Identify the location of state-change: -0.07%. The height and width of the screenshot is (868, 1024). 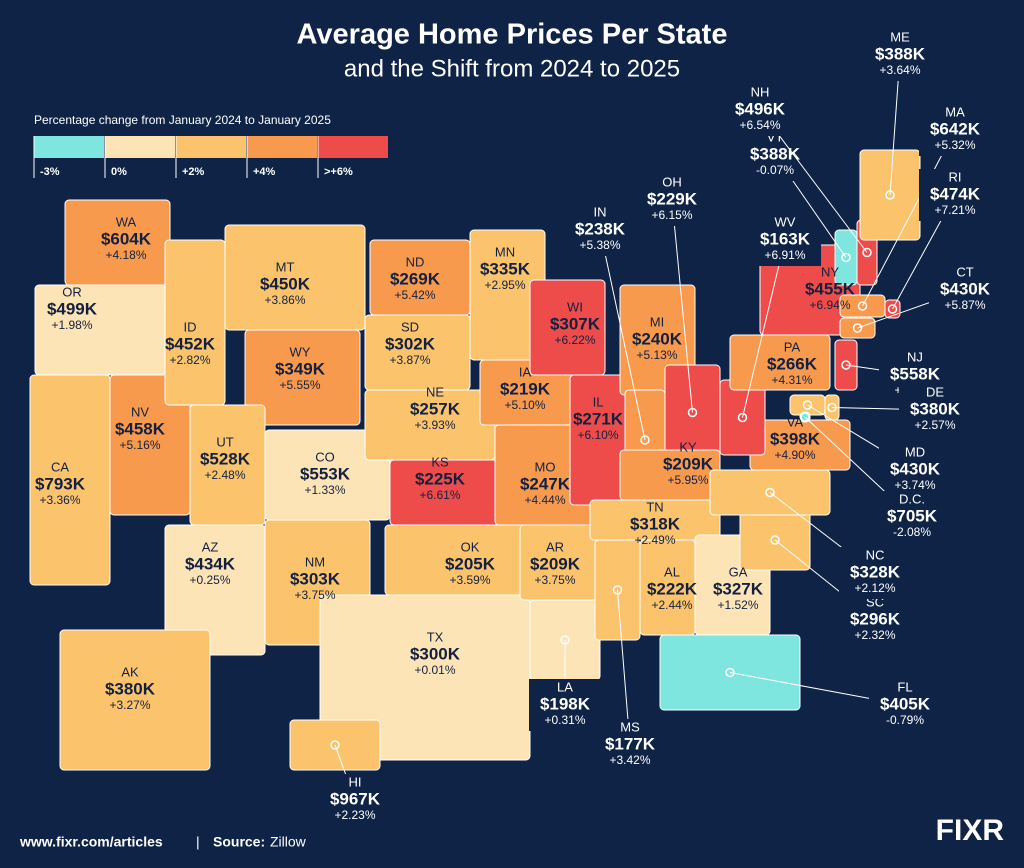
(775, 170).